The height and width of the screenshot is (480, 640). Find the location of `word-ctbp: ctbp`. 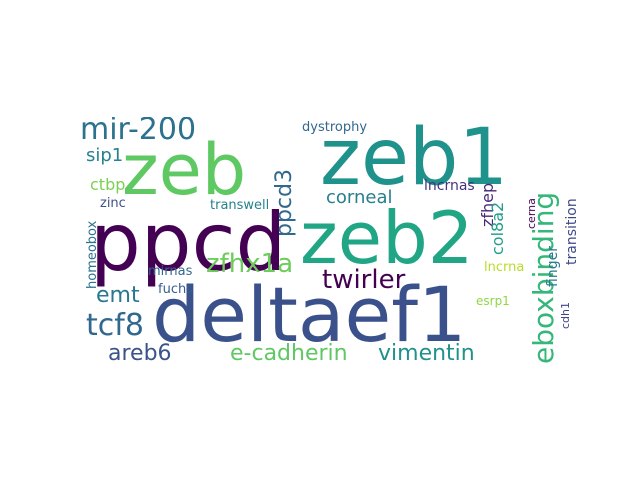

word-ctbp: ctbp is located at coordinates (108, 184).